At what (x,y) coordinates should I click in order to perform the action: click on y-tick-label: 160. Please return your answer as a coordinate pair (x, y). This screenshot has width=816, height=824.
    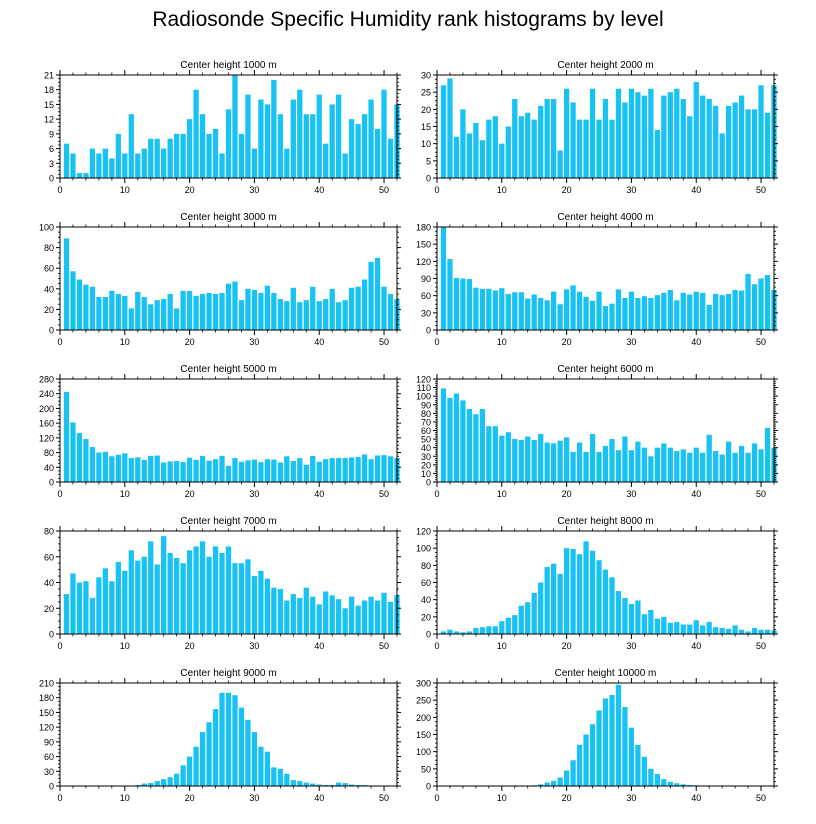
    Looking at the image, I should click on (46, 424).